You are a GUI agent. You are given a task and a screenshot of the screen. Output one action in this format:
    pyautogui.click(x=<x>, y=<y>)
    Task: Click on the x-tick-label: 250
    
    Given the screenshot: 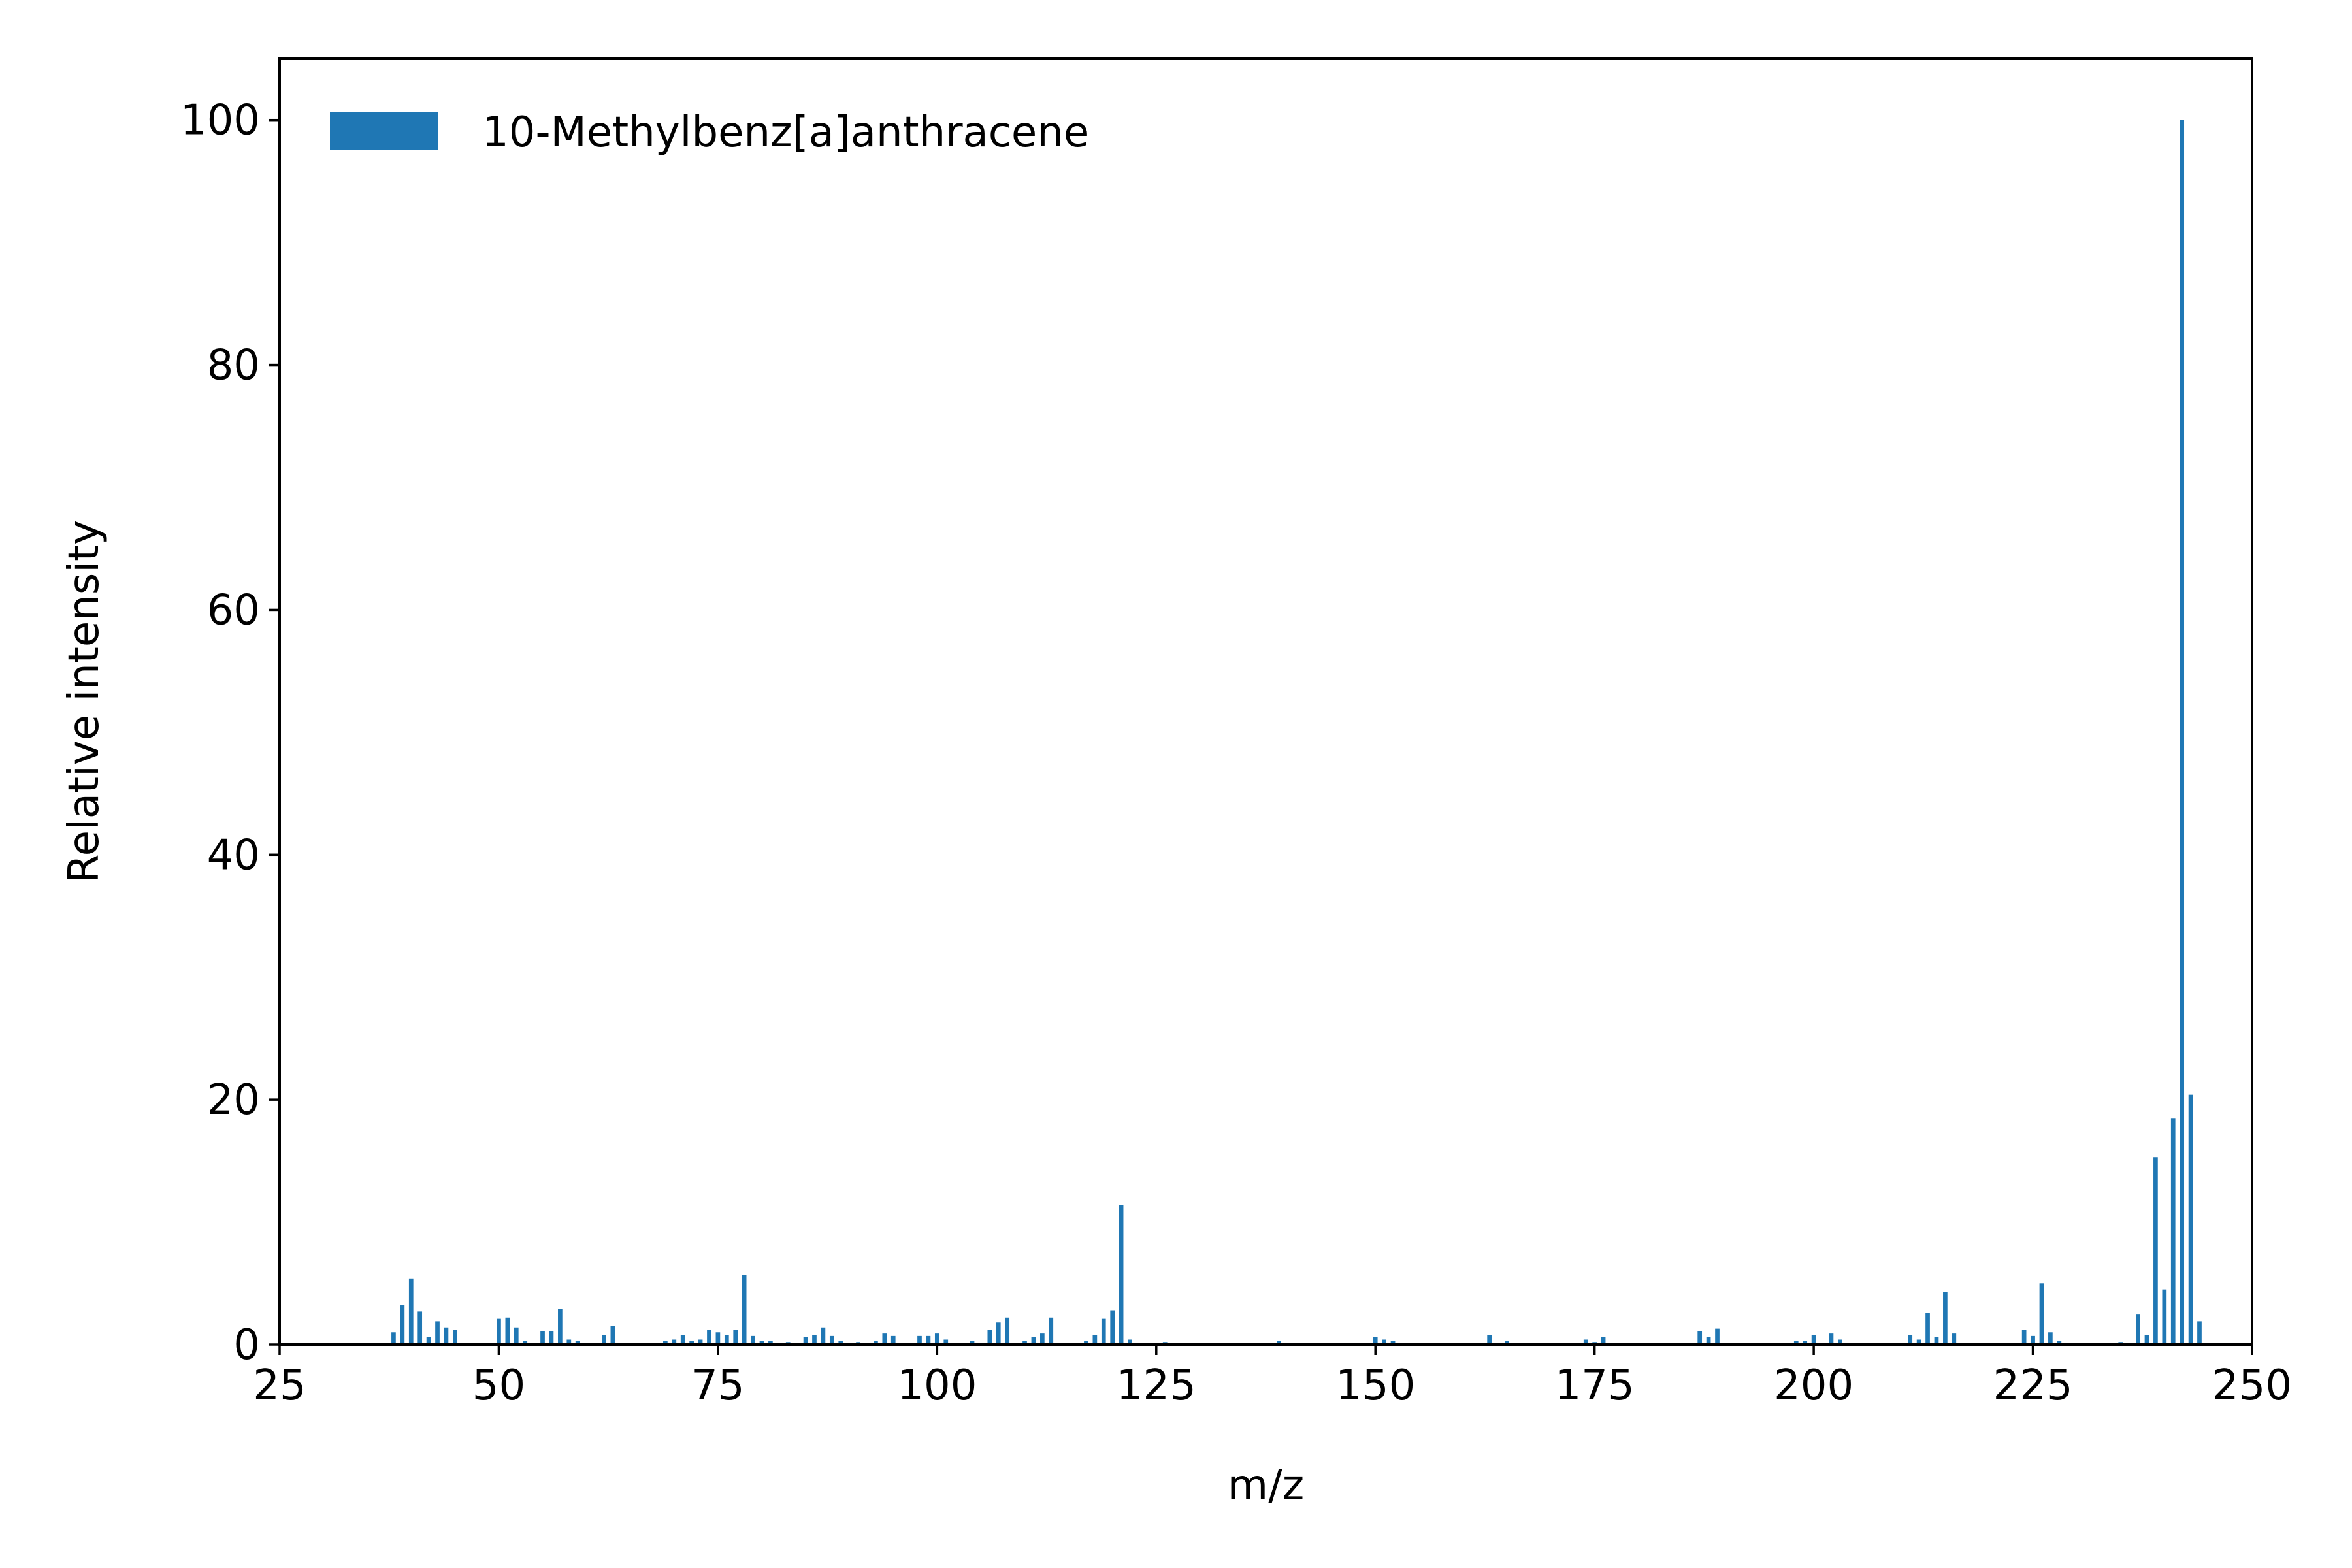 What is the action you would take?
    pyautogui.click(x=2252, y=1386)
    